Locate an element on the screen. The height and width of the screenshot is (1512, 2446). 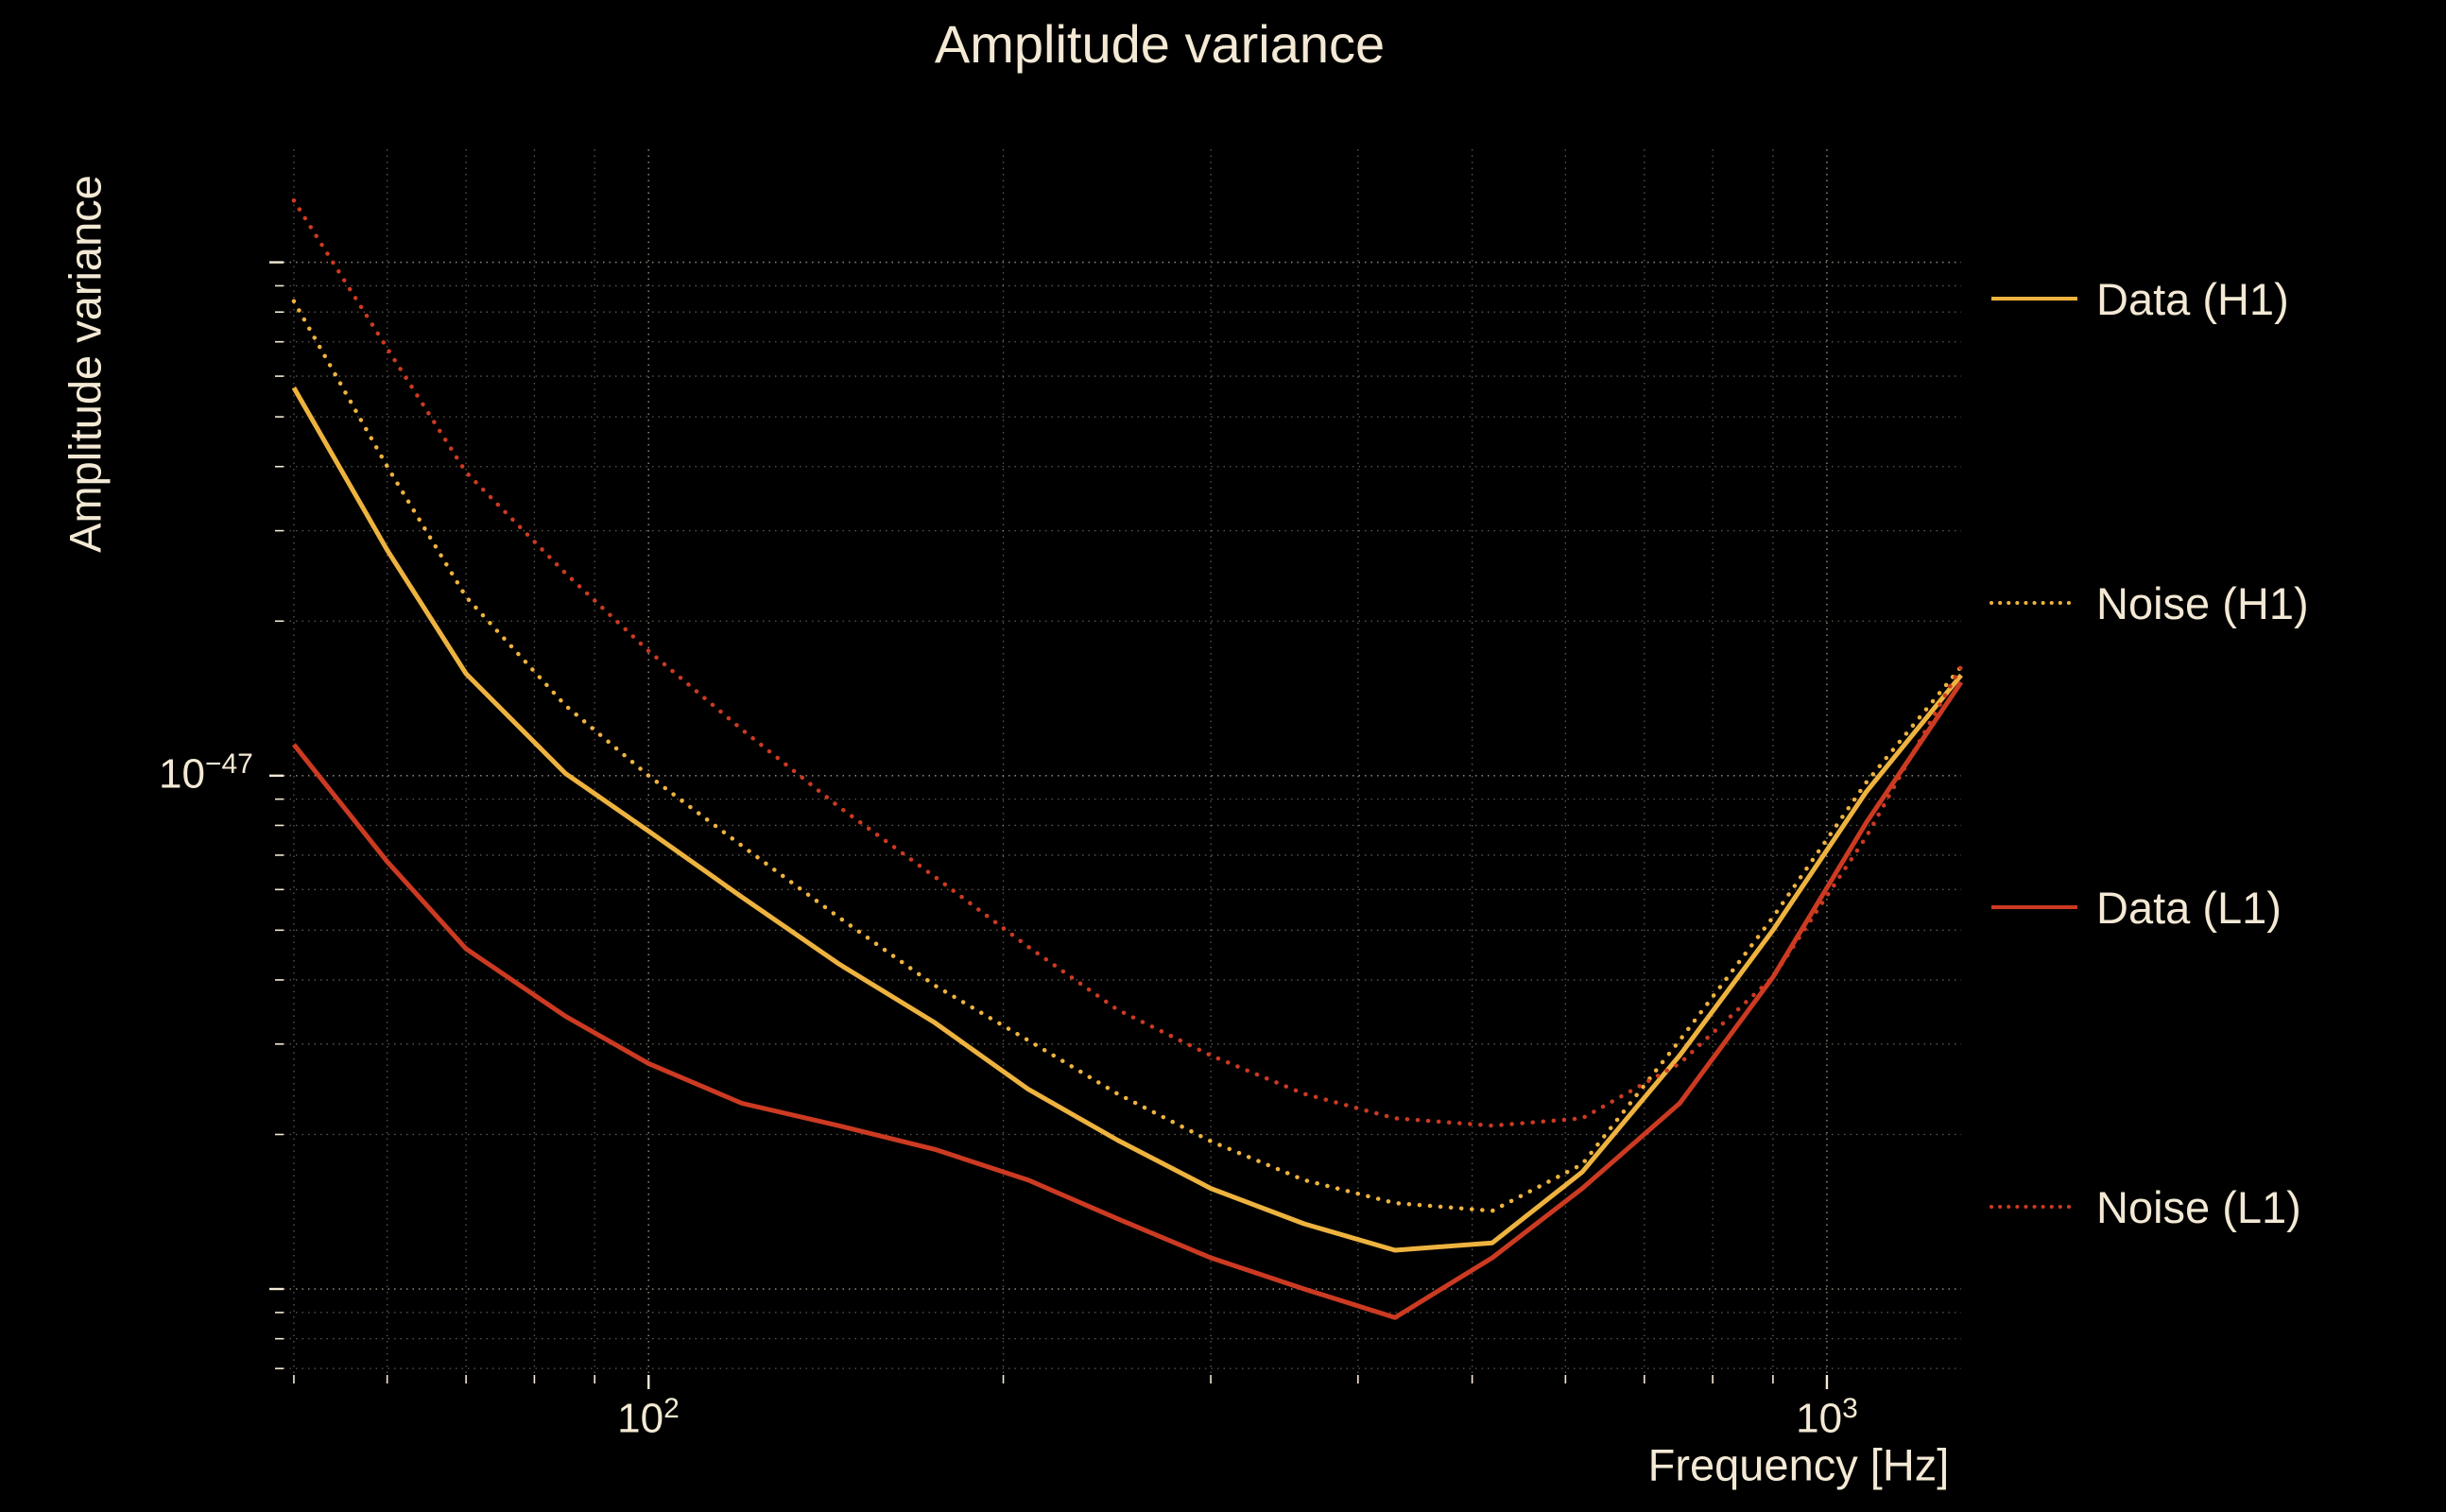
y-axis-label: Amplitude variance is located at coordinates (85, 364).